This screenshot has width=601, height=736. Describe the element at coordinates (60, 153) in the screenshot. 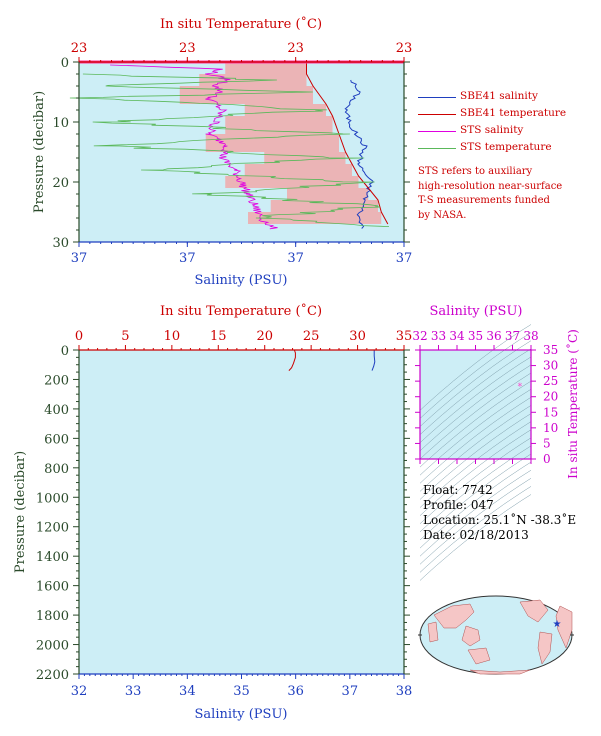

I see `top-y-tick-labels: 0 10 20 30` at that location.